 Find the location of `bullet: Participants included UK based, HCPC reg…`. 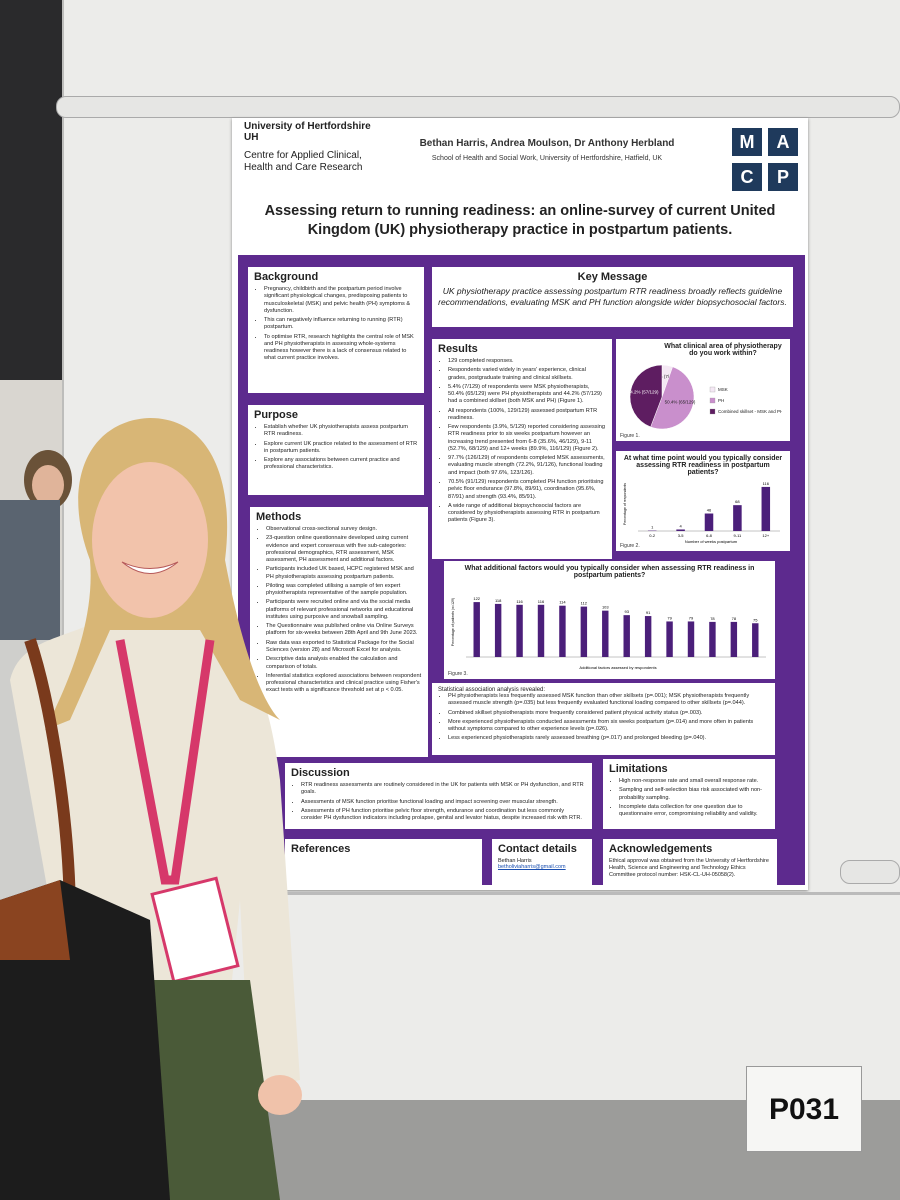

bullet: Participants included UK based, HCPC reg… is located at coordinates (344, 573).